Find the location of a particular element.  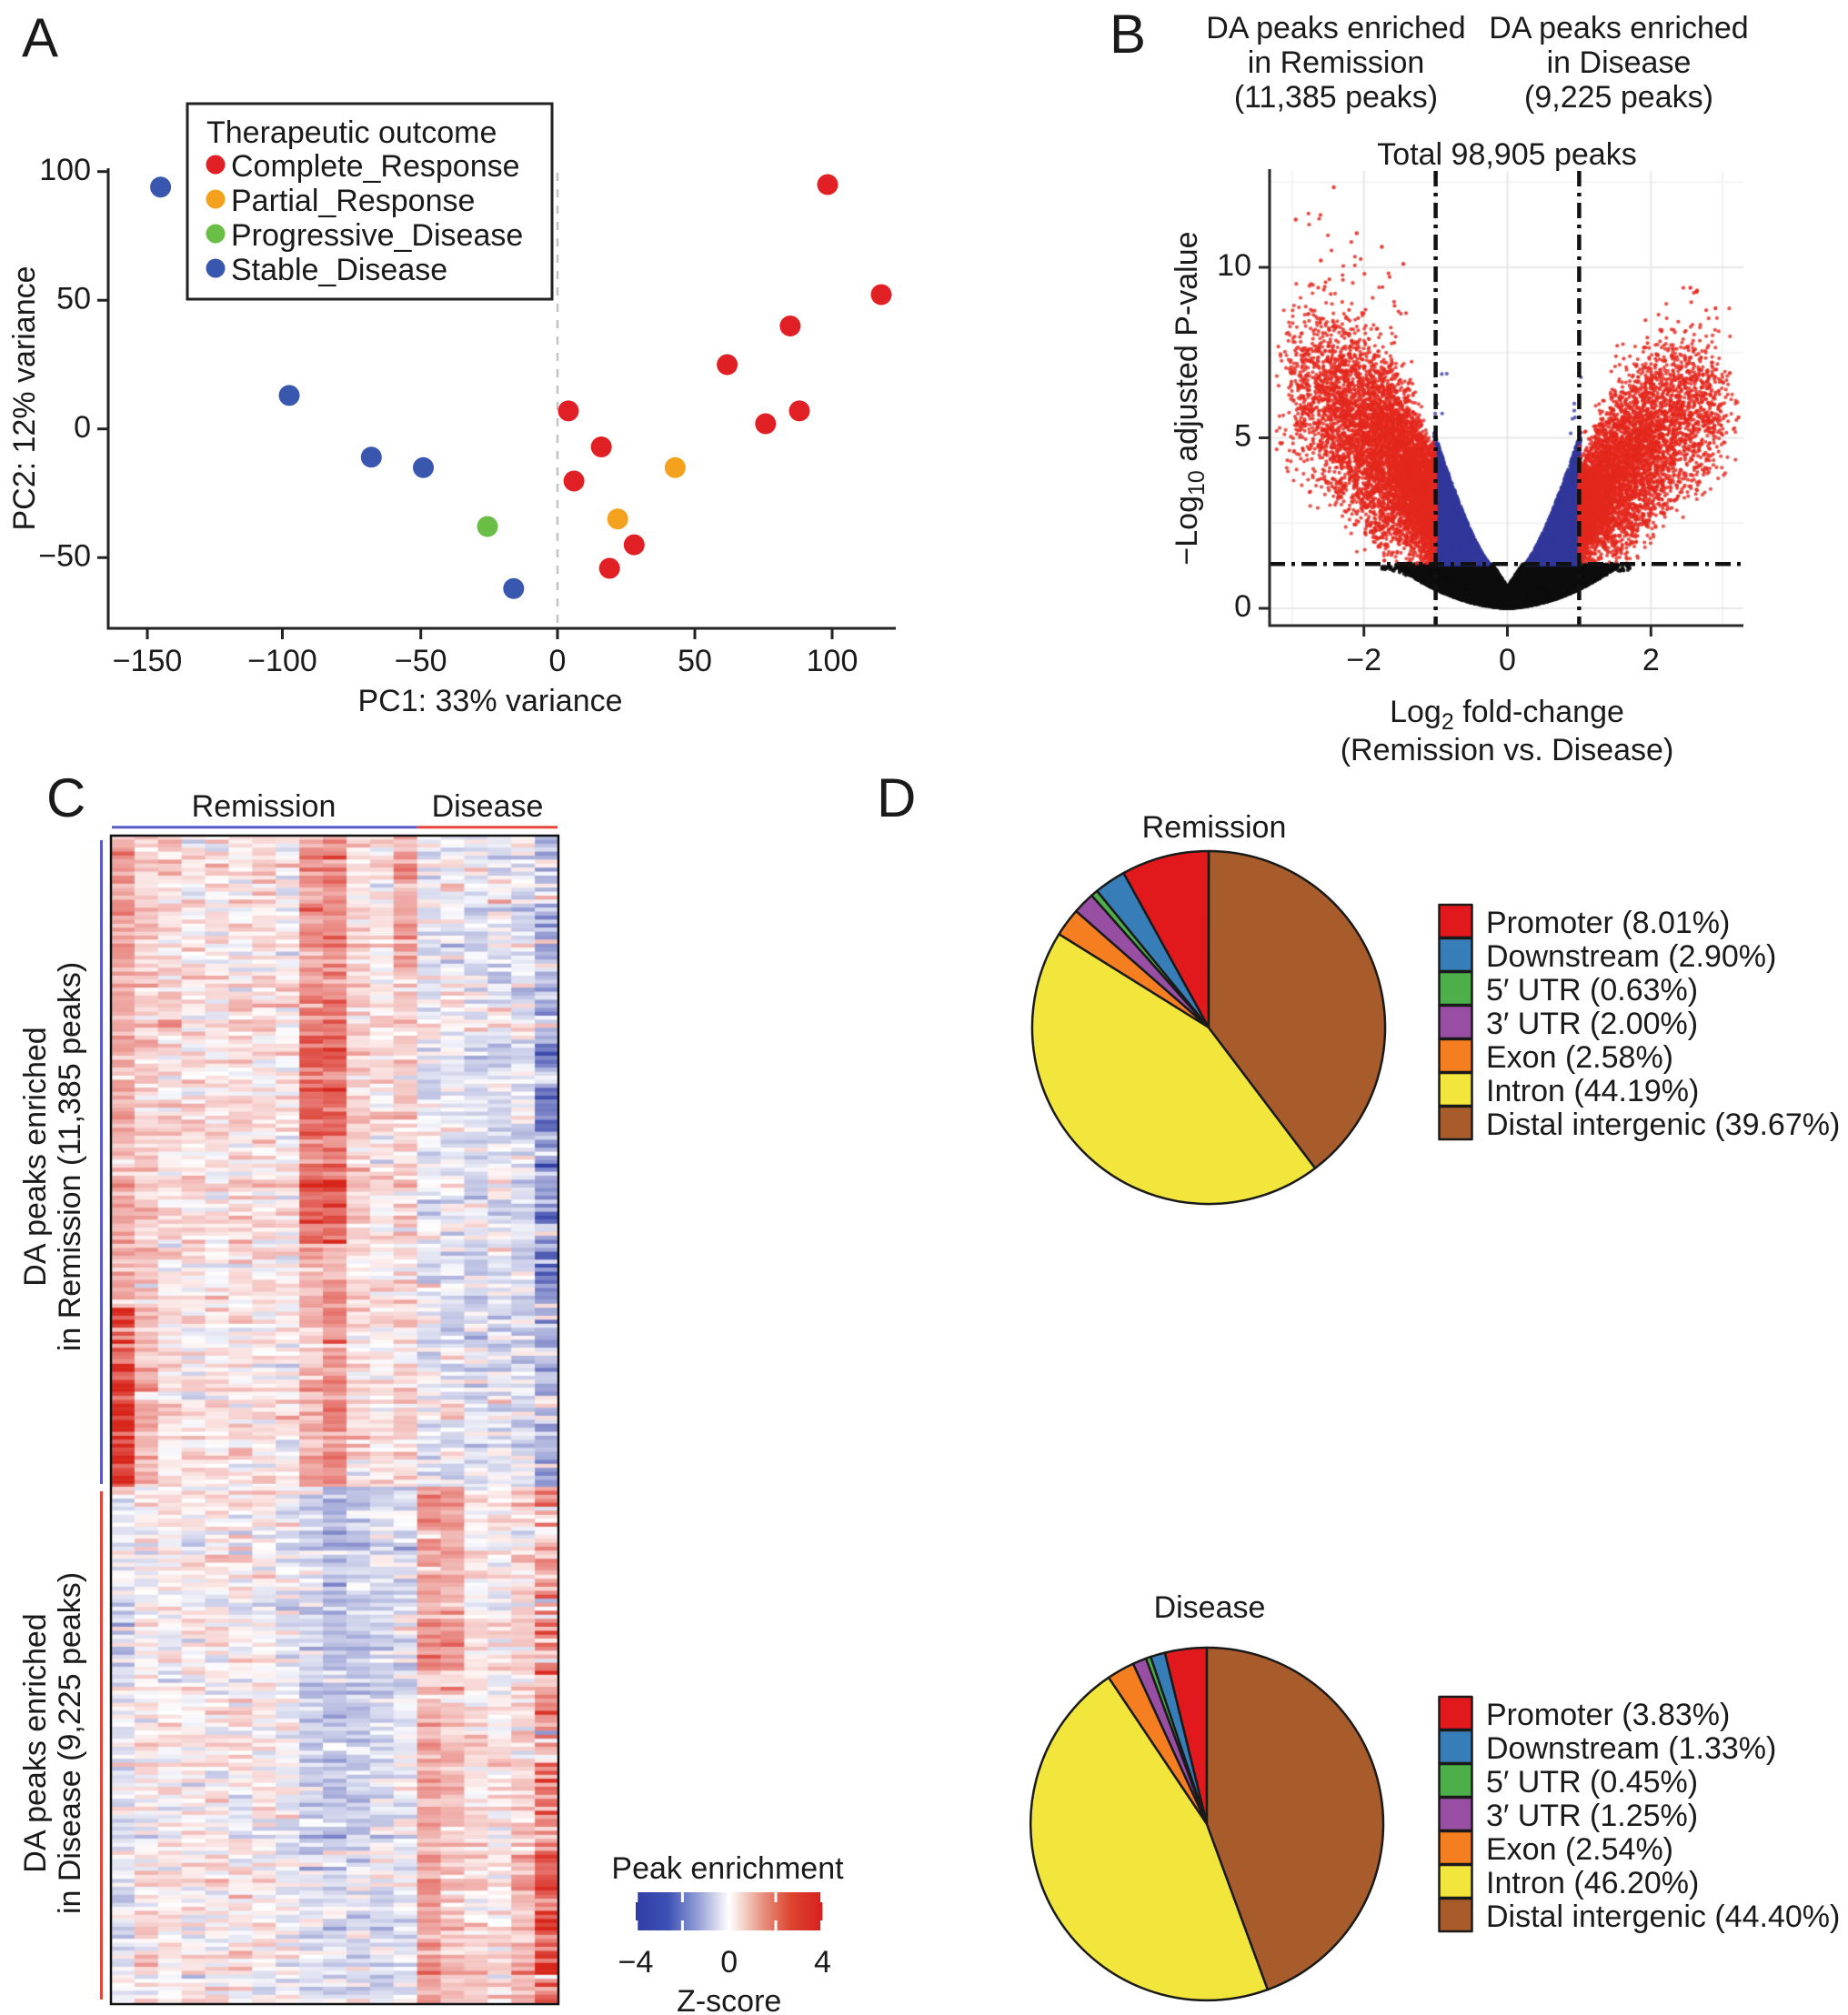

svg-text: Distal intergenic (44.40%) is located at coordinates (1663, 1917).